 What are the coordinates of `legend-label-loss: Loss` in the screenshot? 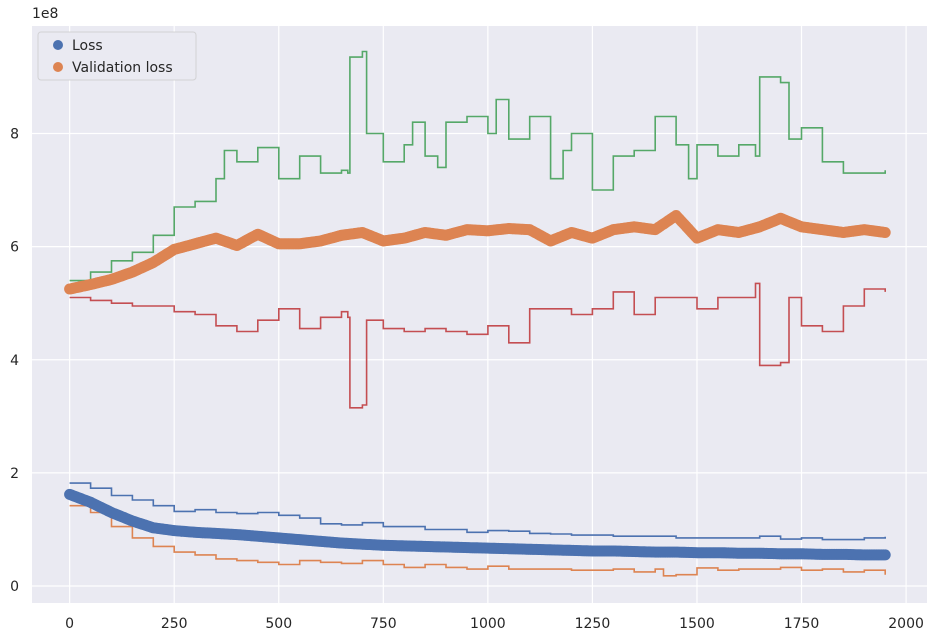 It's located at (87, 46).